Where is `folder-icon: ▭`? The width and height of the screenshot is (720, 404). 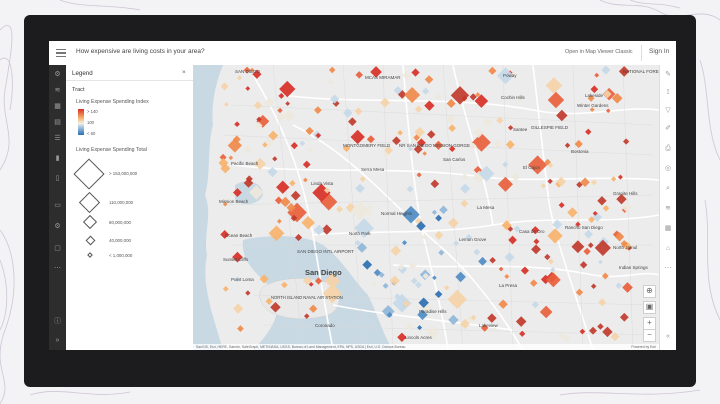 folder-icon: ▭ is located at coordinates (57, 205).